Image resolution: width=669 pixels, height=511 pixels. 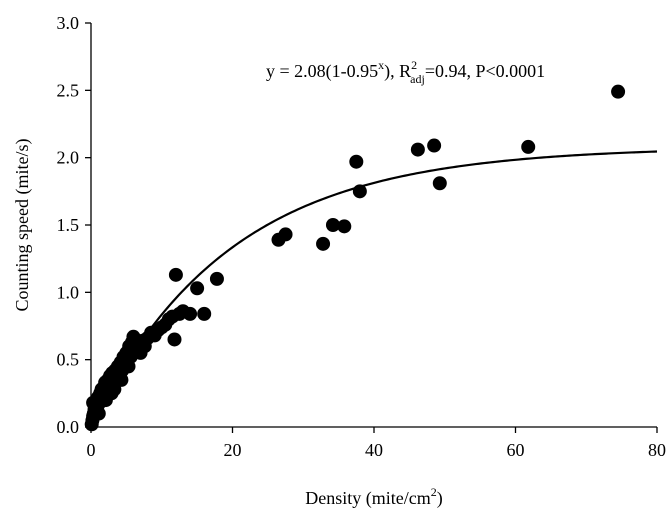 I want to click on y-tick-label: 1.0, so click(x=68, y=292).